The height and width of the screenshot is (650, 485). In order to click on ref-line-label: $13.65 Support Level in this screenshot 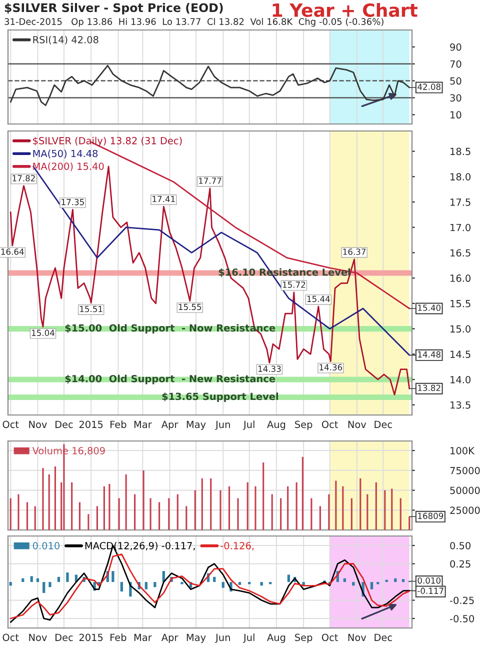, I will do `click(220, 397)`.